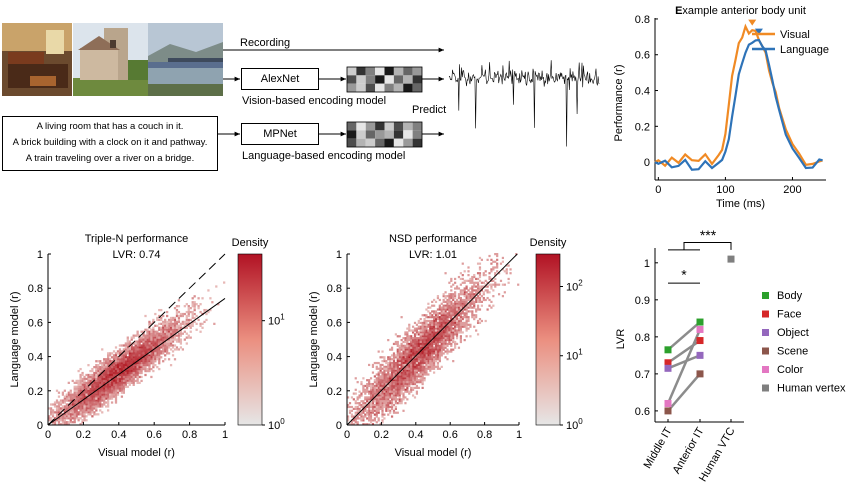  Describe the element at coordinates (548, 339) in the screenshot. I see `colorbar` at that location.